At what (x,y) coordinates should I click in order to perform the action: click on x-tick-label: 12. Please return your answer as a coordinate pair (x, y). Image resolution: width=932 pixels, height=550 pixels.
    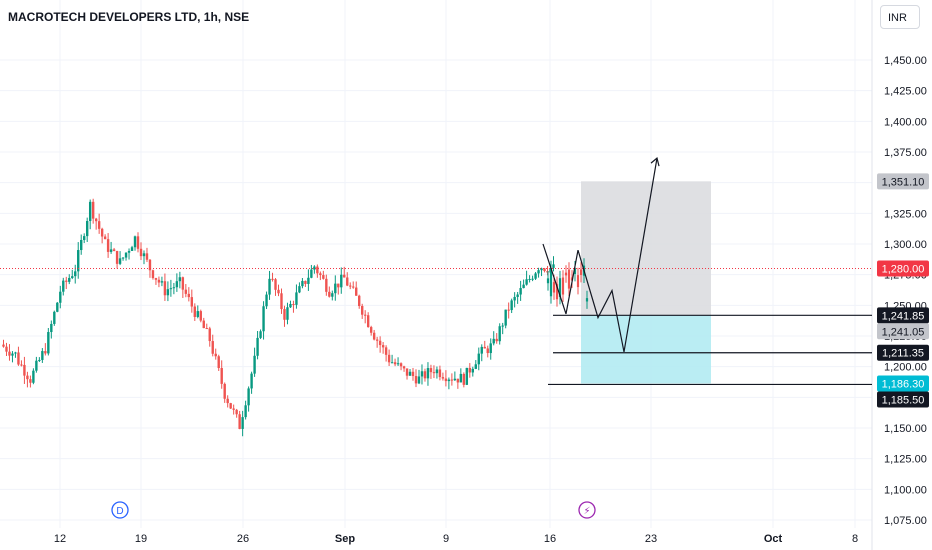
    Looking at the image, I should click on (60, 539).